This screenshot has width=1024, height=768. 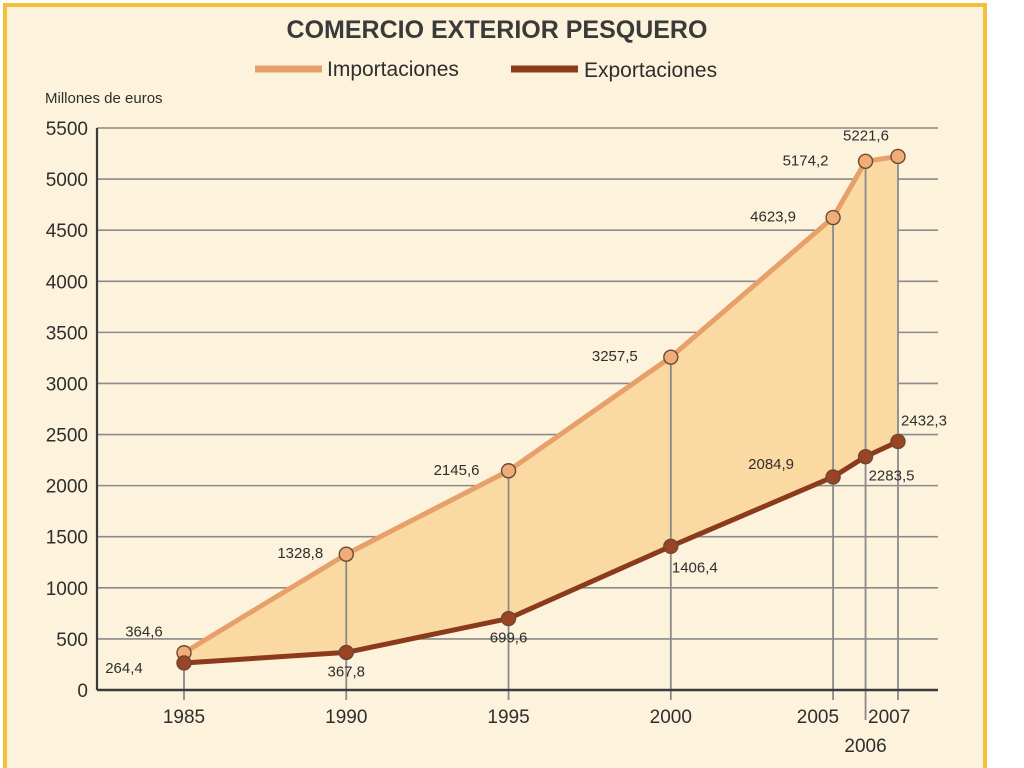 I want to click on y-tick-label: 0, so click(x=82, y=691).